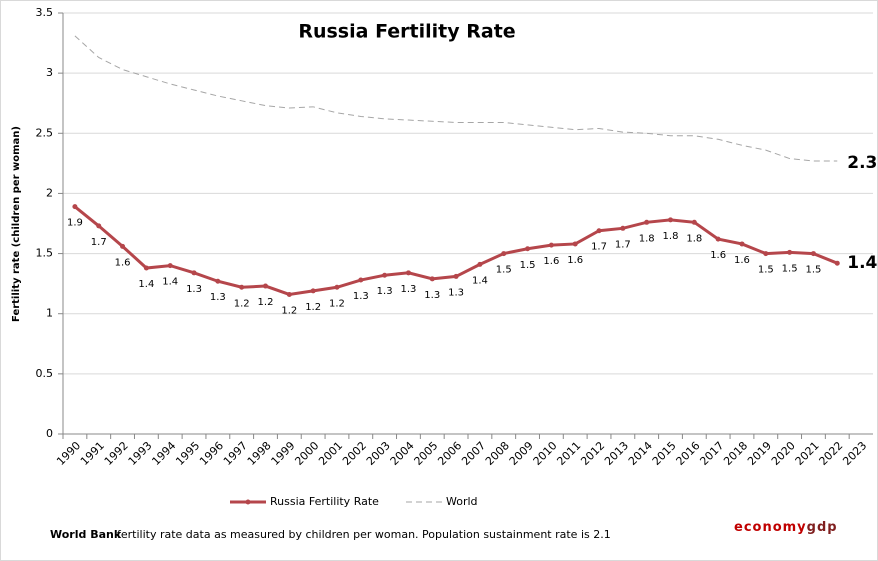  I want to click on brand: economygdp, so click(786, 527).